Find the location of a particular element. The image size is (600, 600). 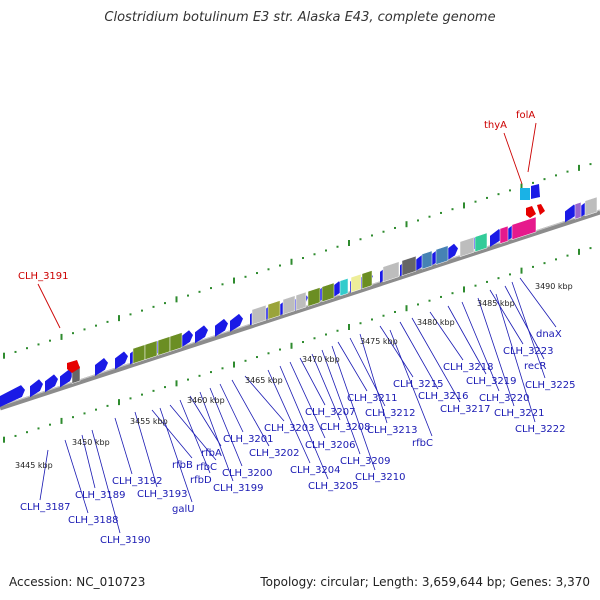

gene-label: rfbD is located at coordinates (201, 480).